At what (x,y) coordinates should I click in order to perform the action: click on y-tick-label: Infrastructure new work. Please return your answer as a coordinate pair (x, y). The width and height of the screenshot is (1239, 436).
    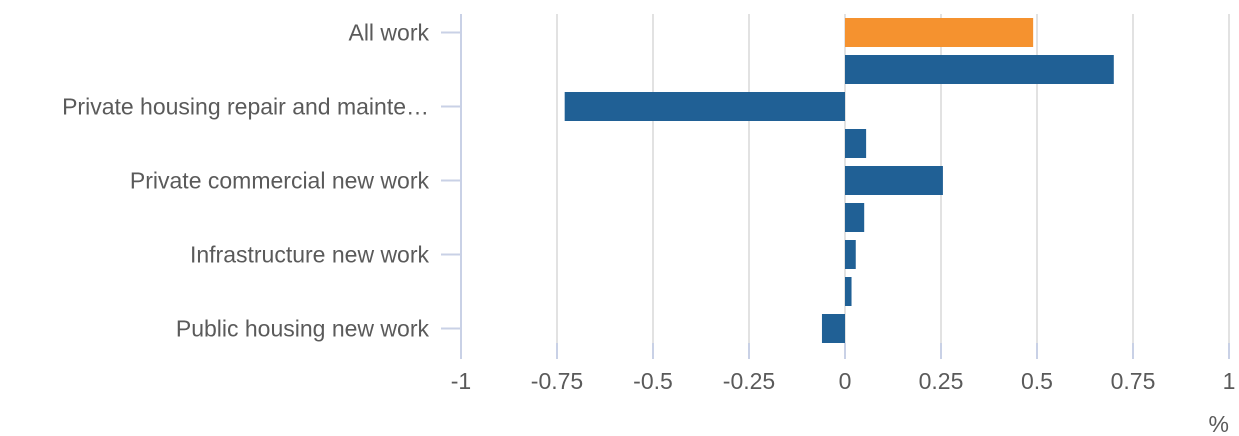
    Looking at the image, I should click on (310, 255).